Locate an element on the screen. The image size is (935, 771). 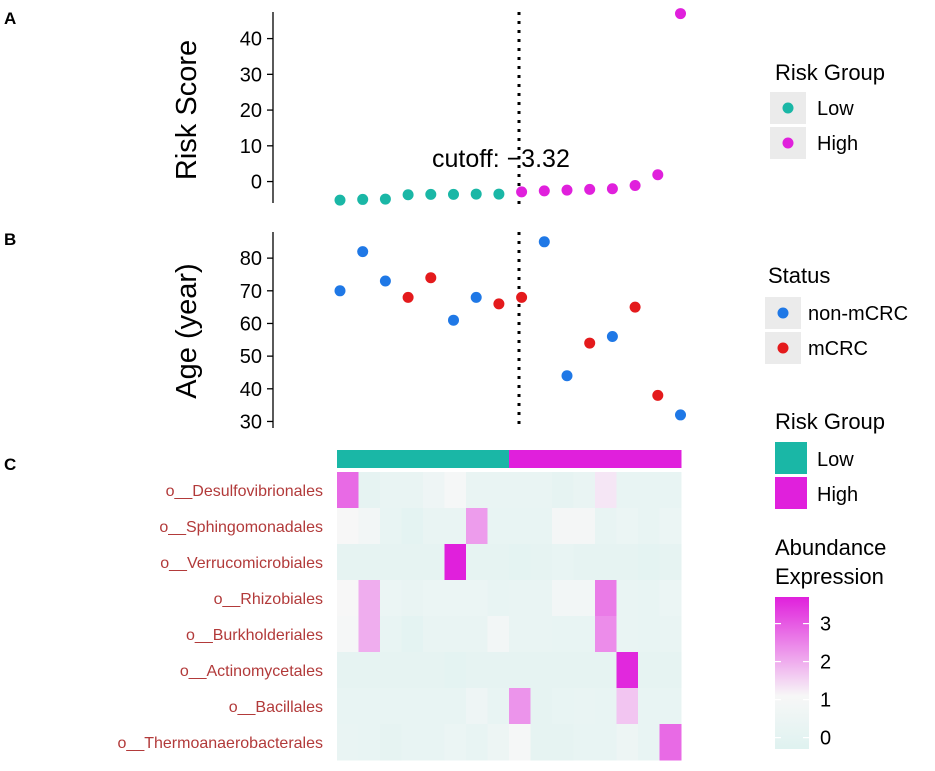
legend-c-title: Risk Group is located at coordinates (830, 421).